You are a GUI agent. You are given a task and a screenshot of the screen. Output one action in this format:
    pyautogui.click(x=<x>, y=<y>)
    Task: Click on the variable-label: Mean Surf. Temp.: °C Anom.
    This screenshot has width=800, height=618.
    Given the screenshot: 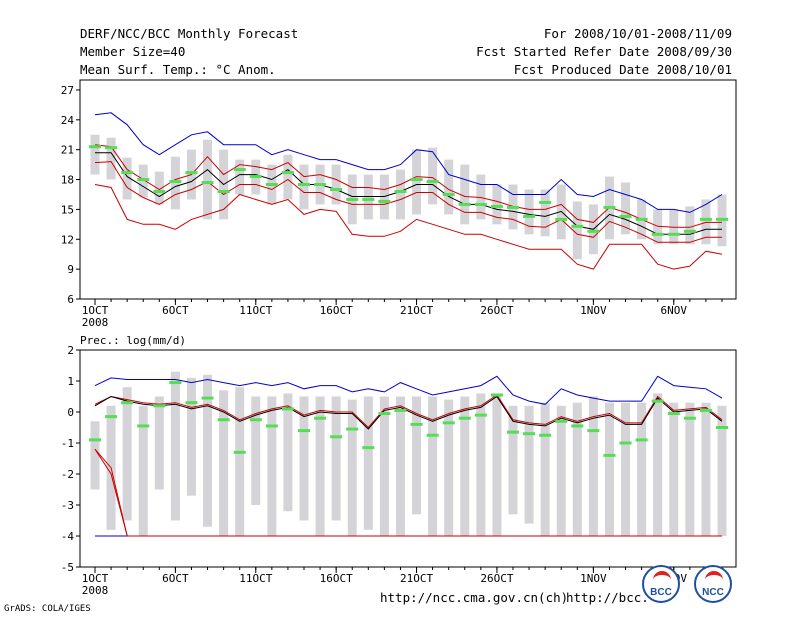 What is the action you would take?
    pyautogui.click(x=178, y=69)
    